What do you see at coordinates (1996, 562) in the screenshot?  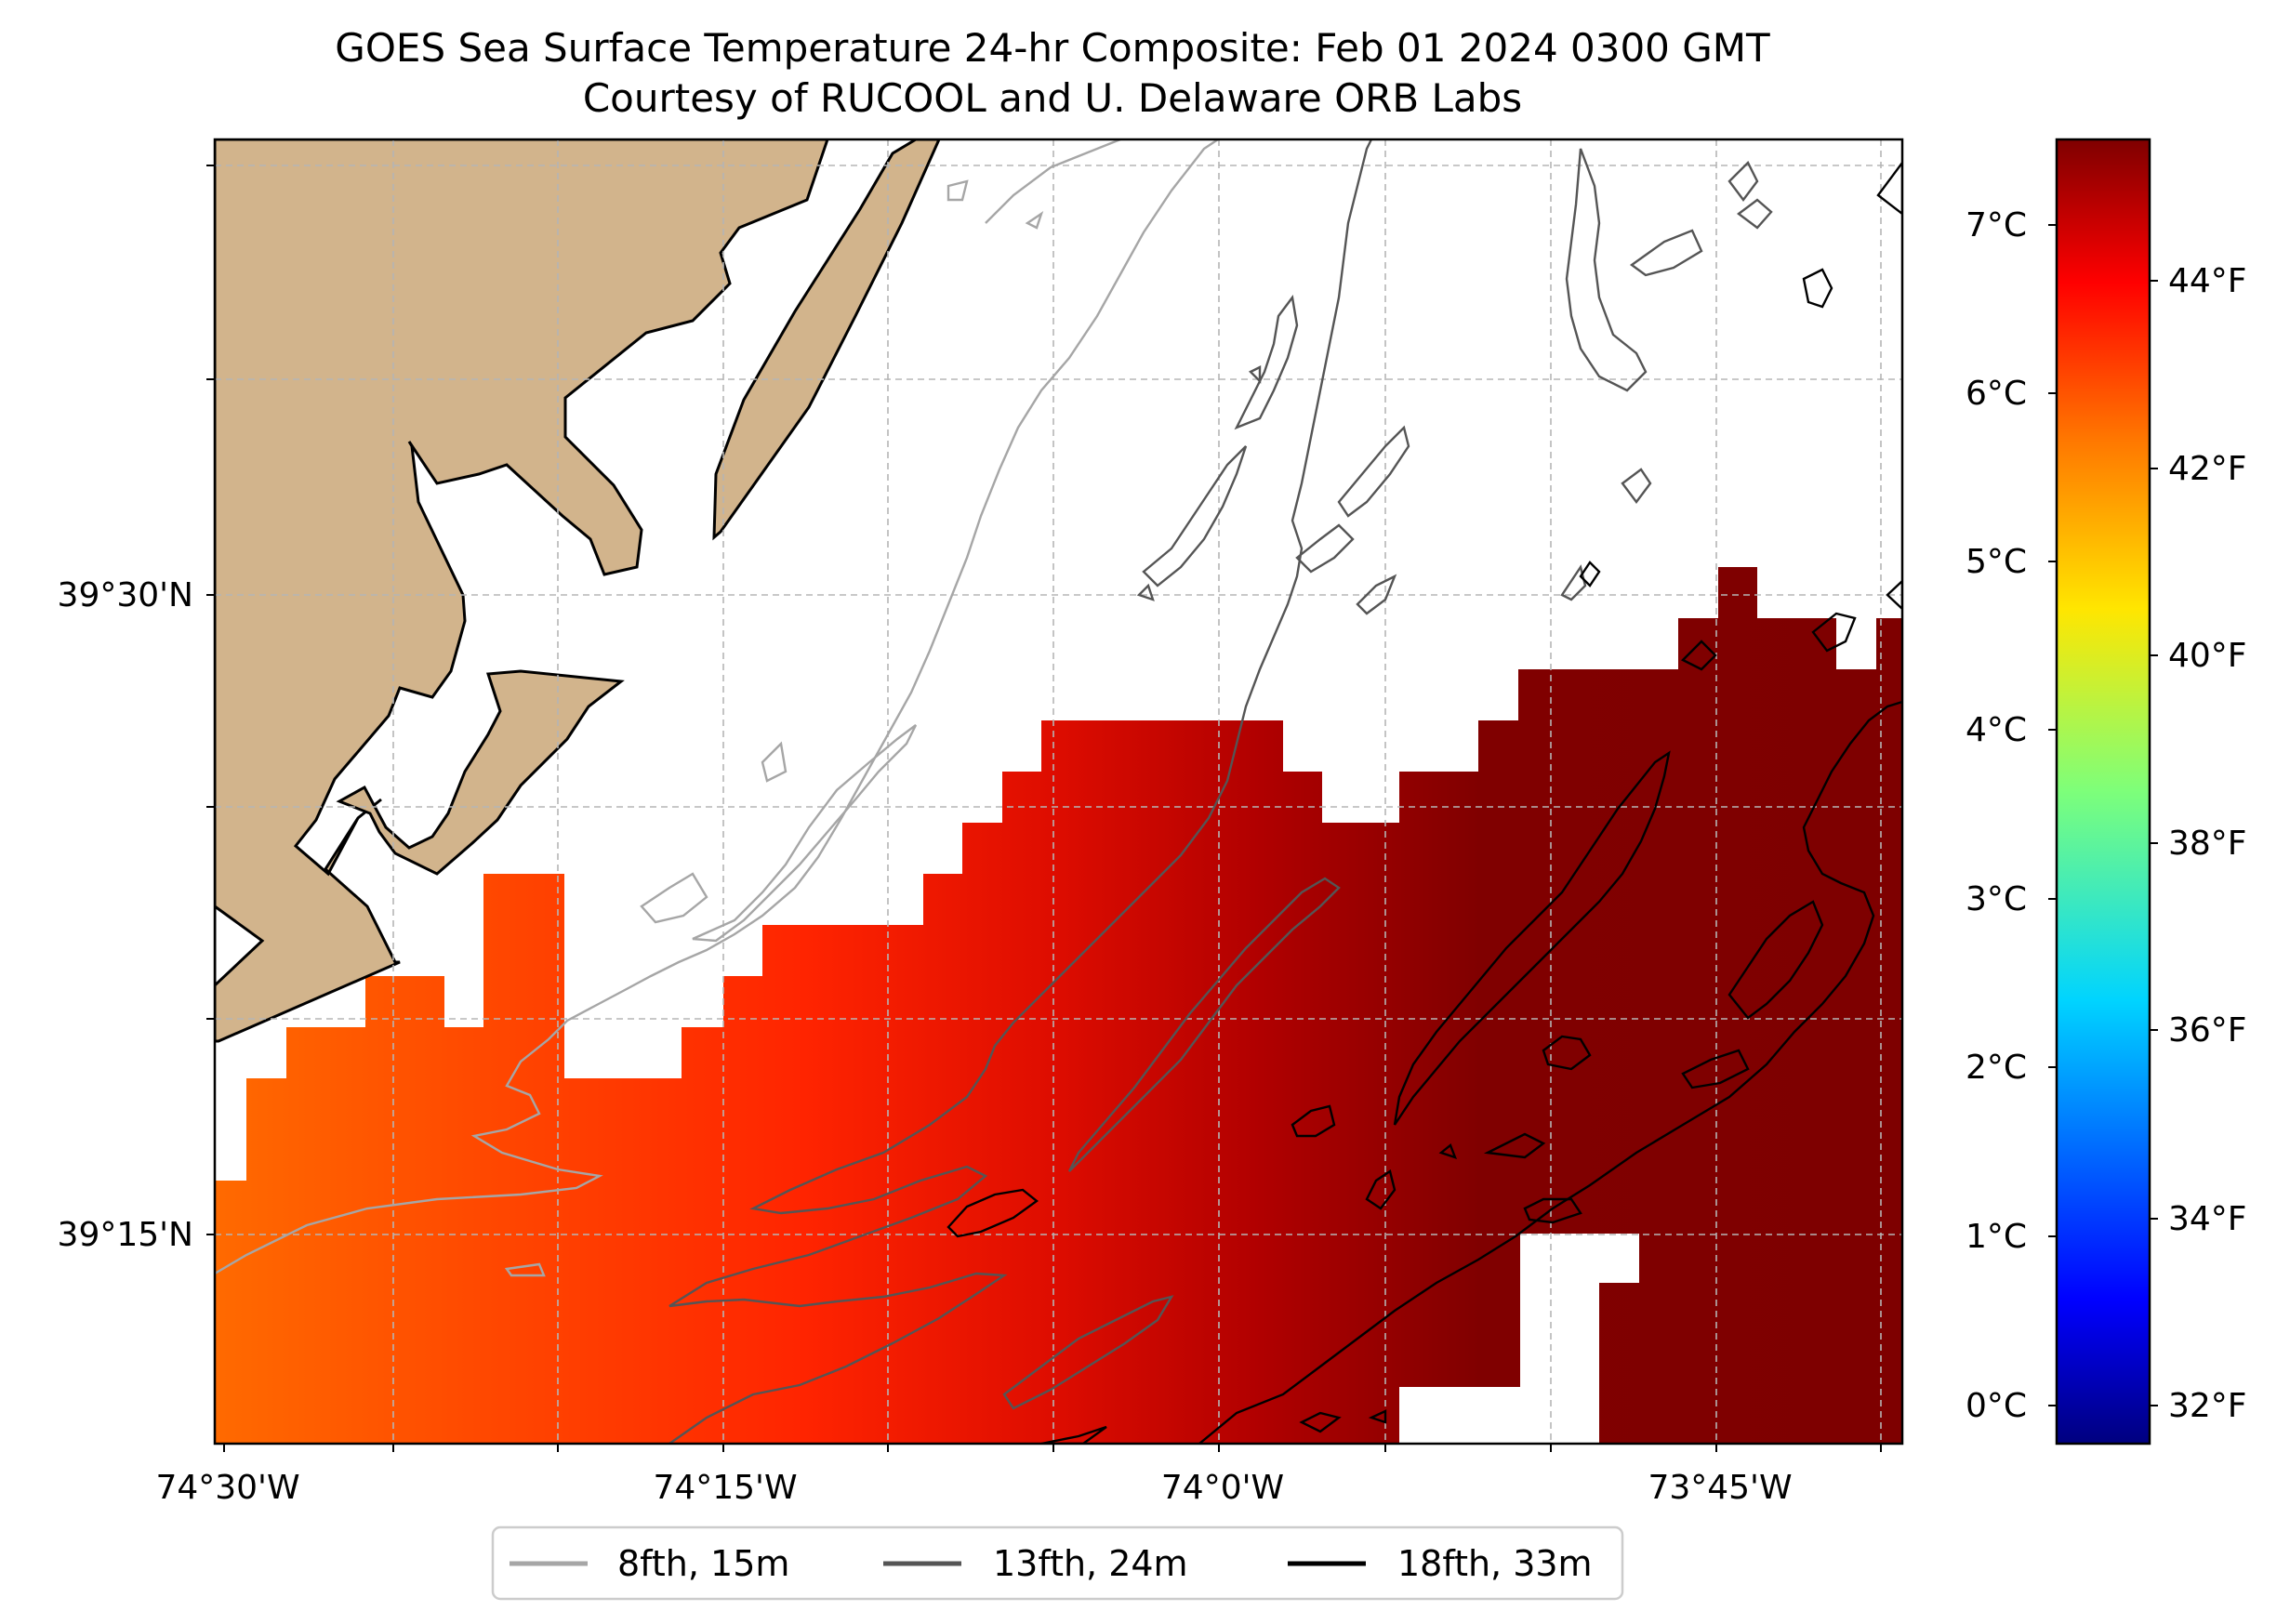 I see `colorbar-c-label: 5°C` at bounding box center [1996, 562].